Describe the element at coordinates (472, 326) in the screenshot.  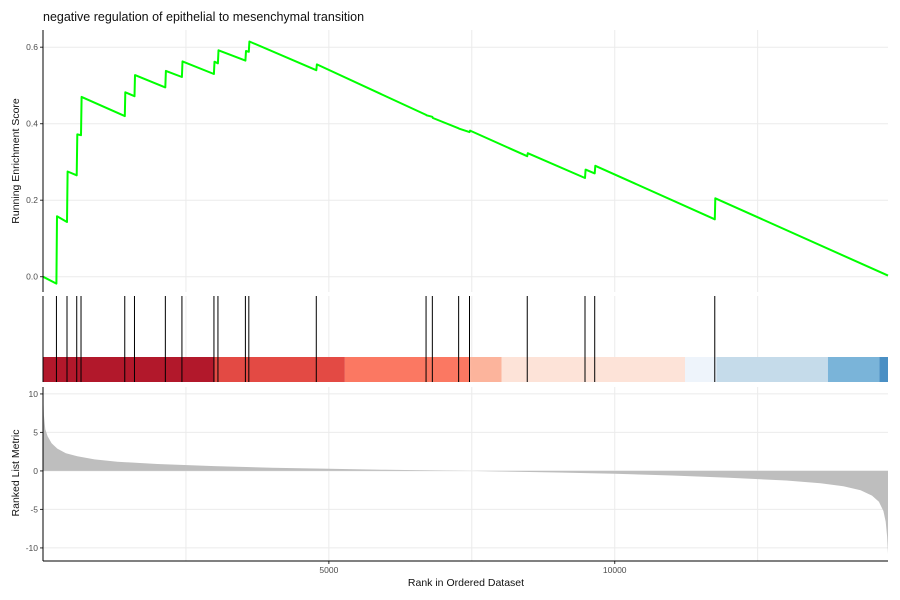
I see `middle-panel-gridlines` at that location.